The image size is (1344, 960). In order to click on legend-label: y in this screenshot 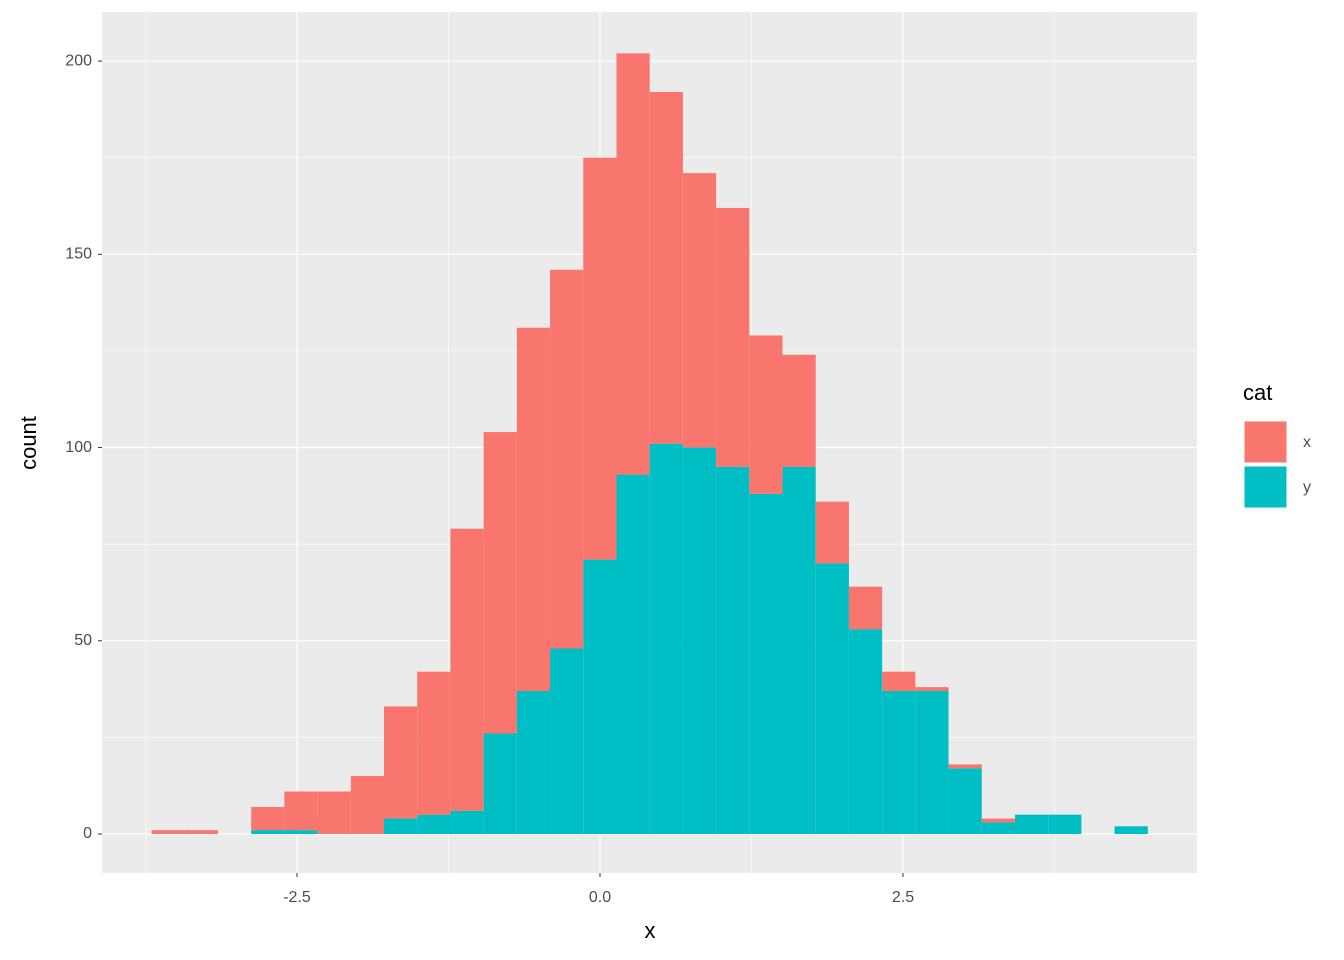, I will do `click(1307, 487)`.